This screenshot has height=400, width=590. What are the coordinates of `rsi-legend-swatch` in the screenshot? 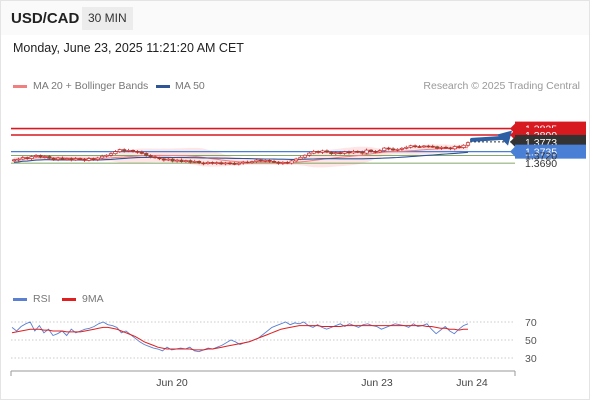 It's located at (20, 299).